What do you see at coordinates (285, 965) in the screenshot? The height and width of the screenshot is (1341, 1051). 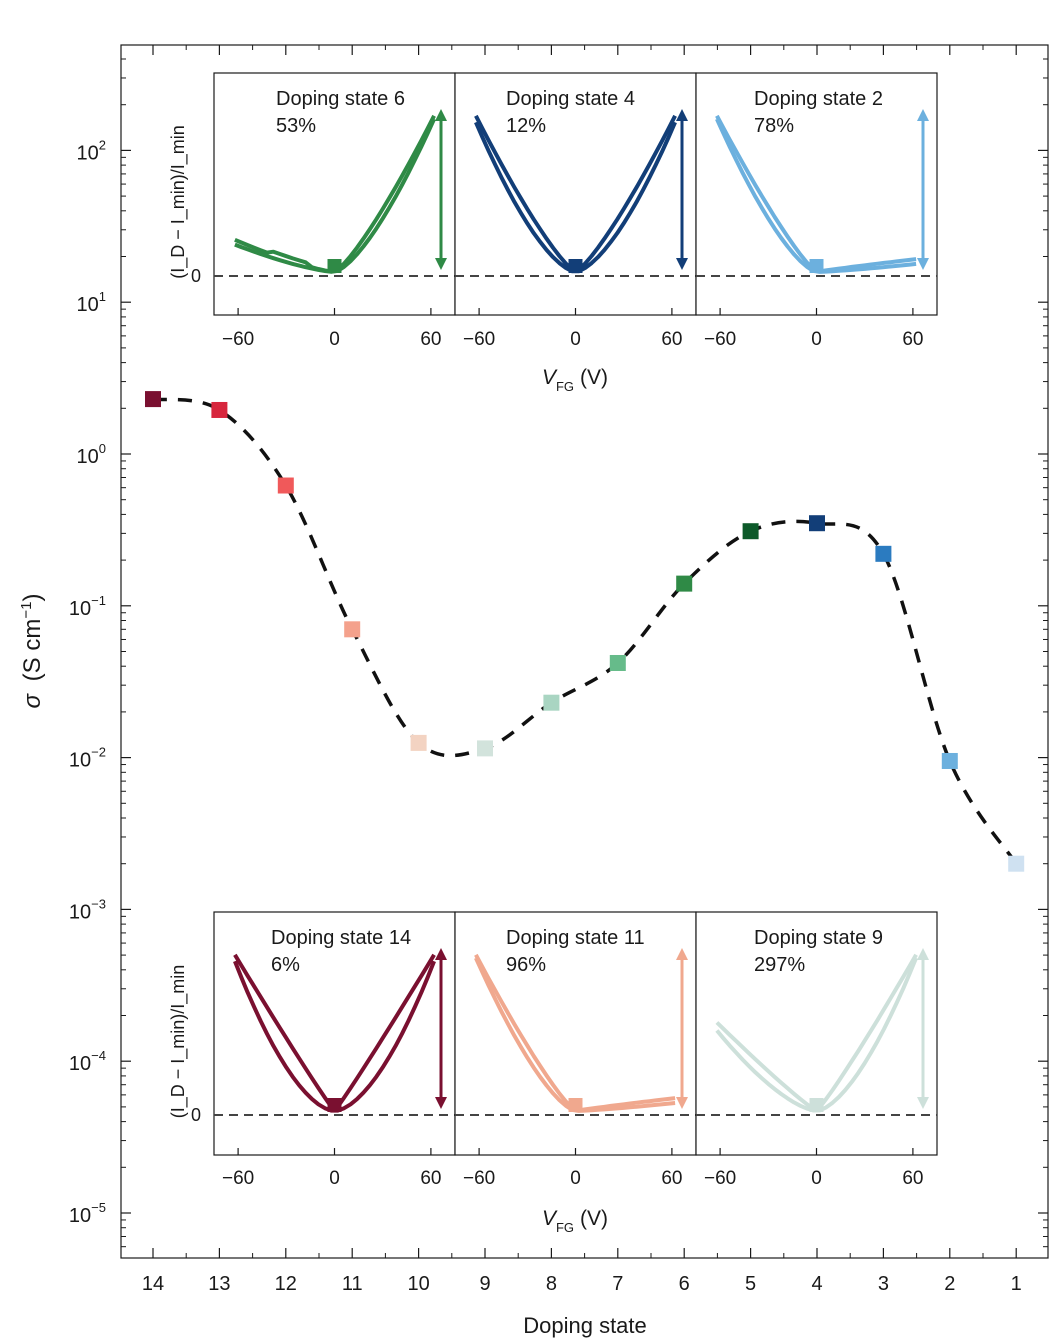 I see `inset-percentage: 6%` at bounding box center [285, 965].